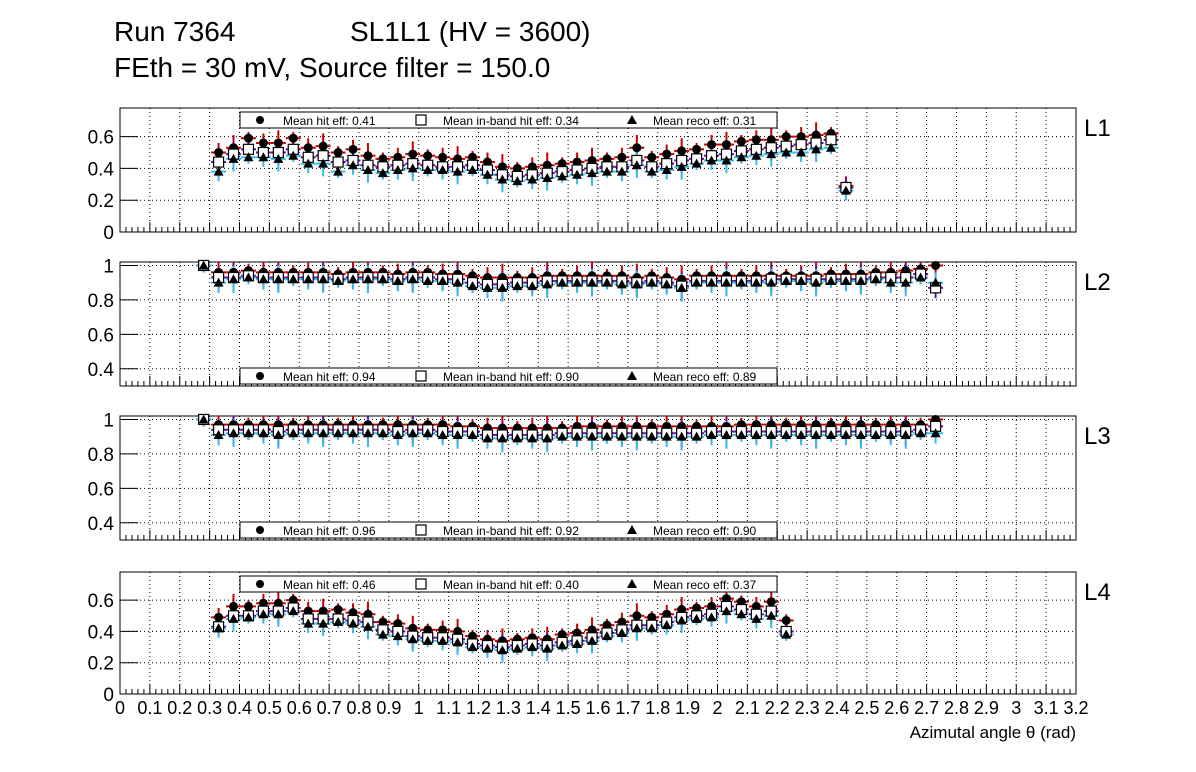 The image size is (1196, 772). I want to click on x-tick-label: 0.9, so click(388, 708).